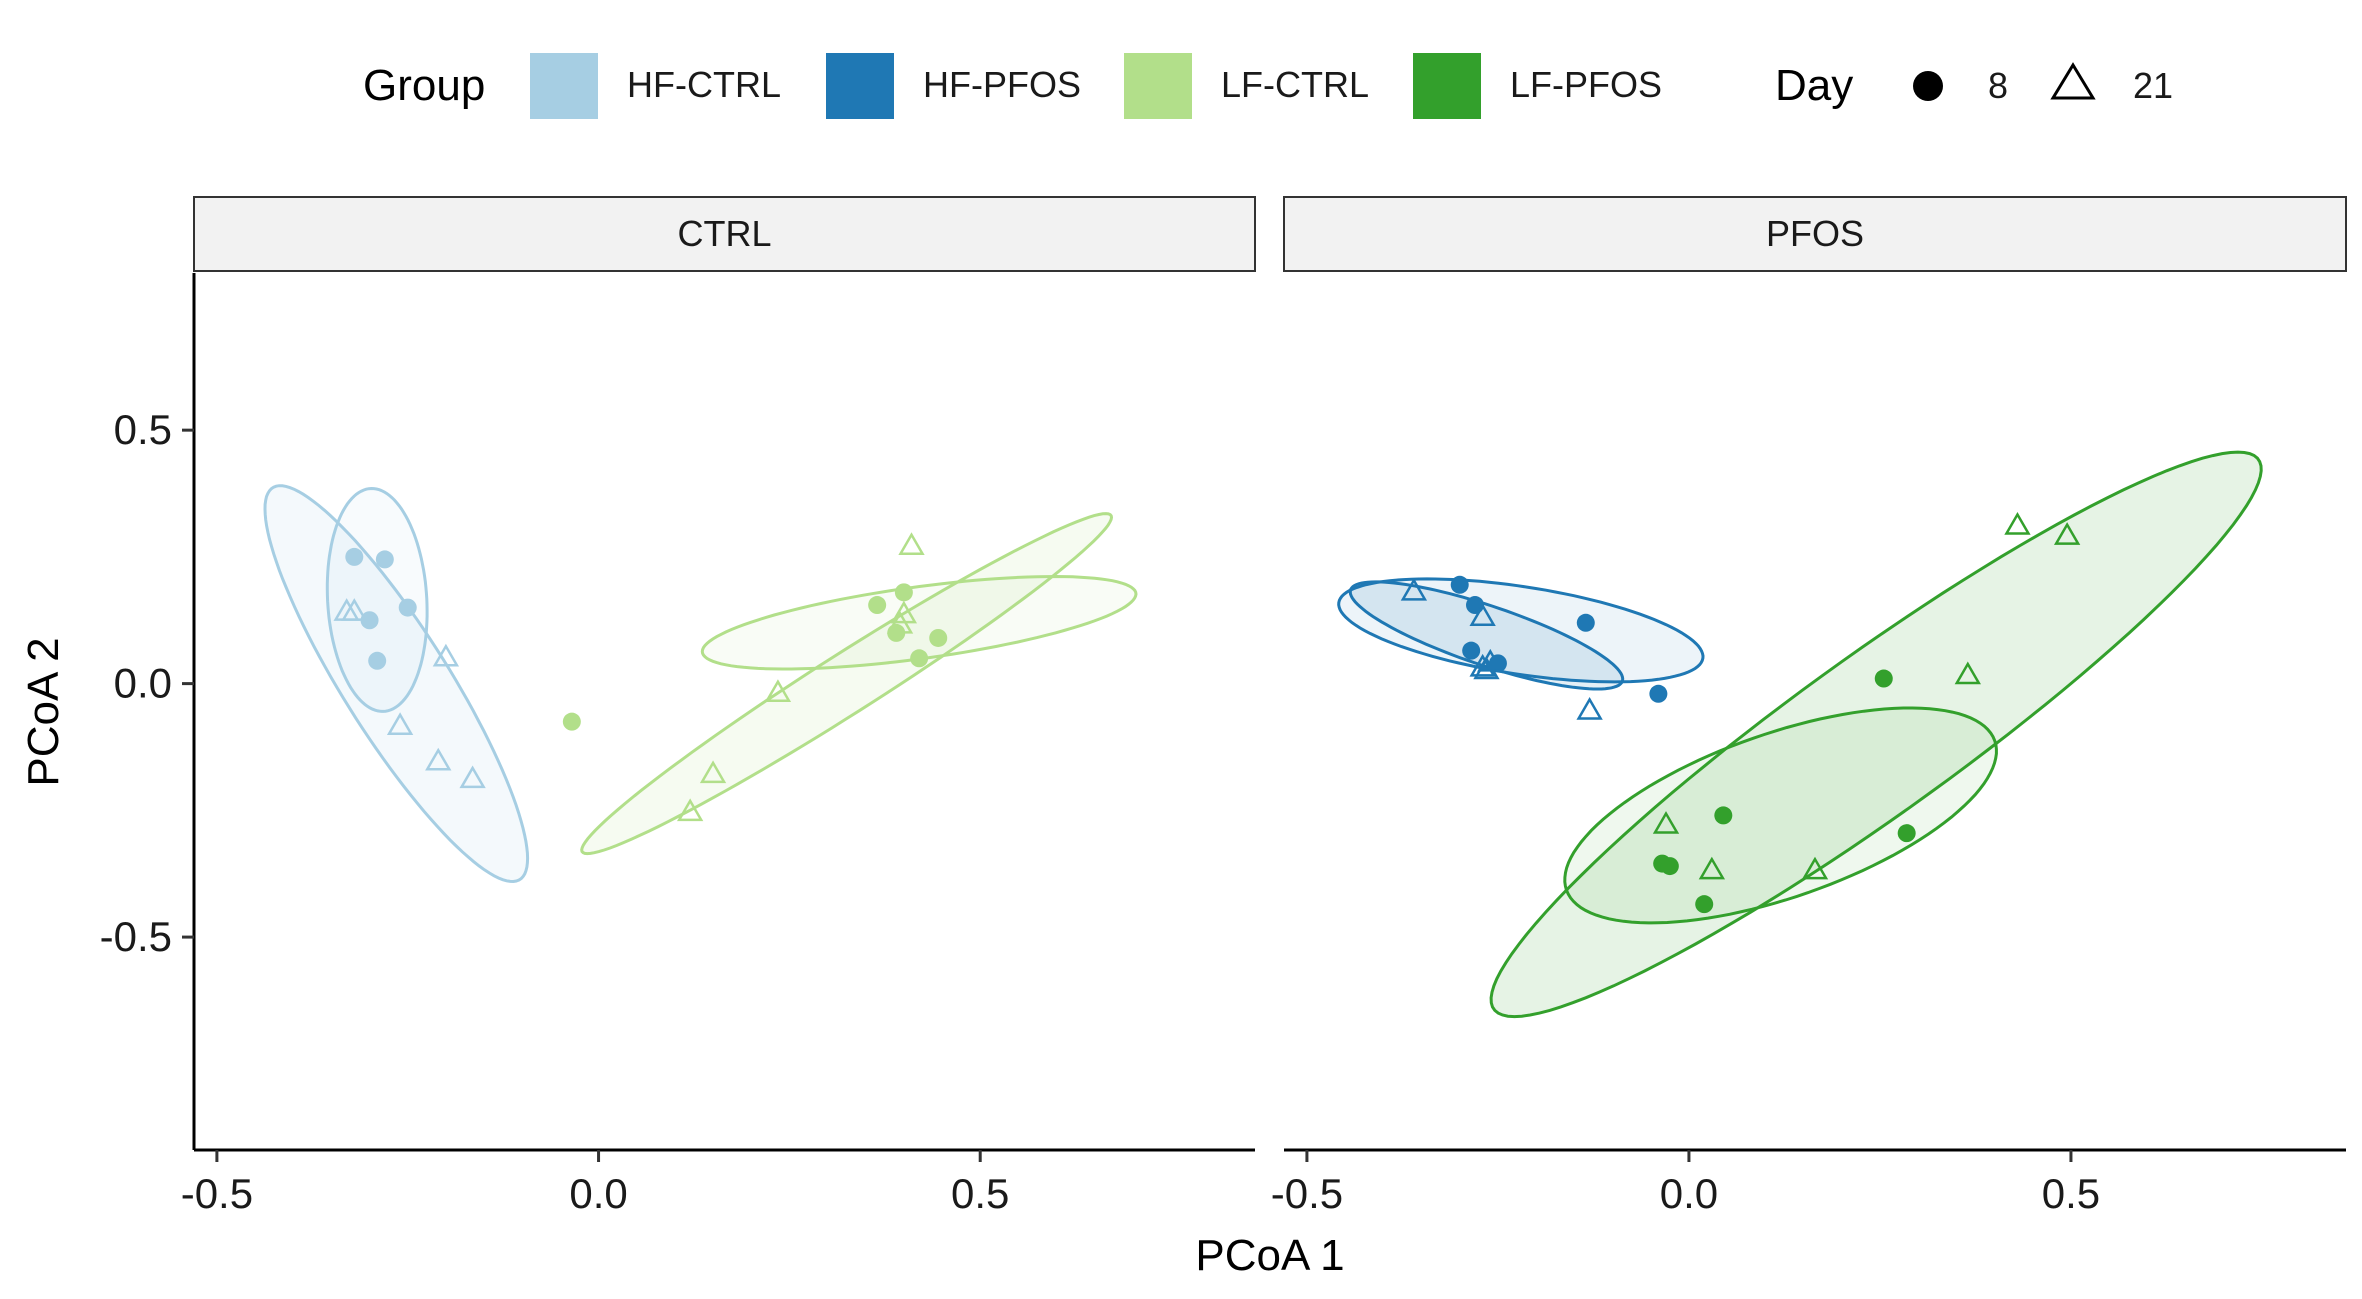 Image resolution: width=2362 pixels, height=1299 pixels. Describe the element at coordinates (1269, 1255) in the screenshot. I see `x-axis-title: PCoA 1` at that location.